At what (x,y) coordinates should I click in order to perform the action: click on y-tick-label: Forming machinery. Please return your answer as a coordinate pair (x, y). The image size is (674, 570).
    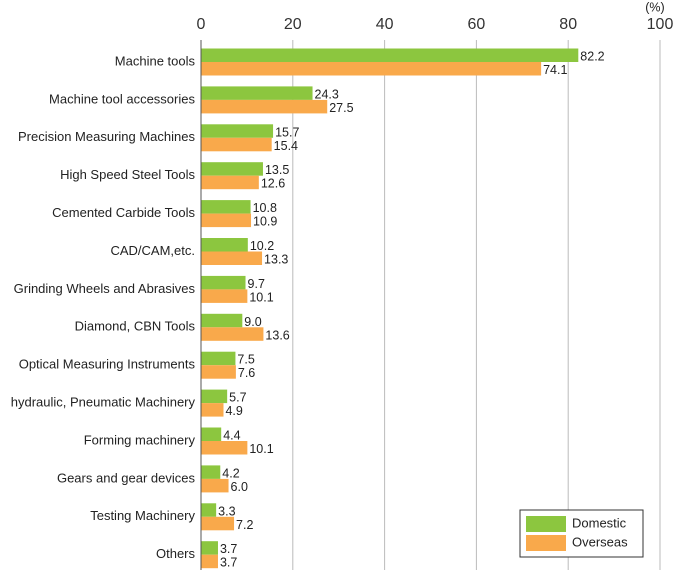
    Looking at the image, I should click on (140, 439).